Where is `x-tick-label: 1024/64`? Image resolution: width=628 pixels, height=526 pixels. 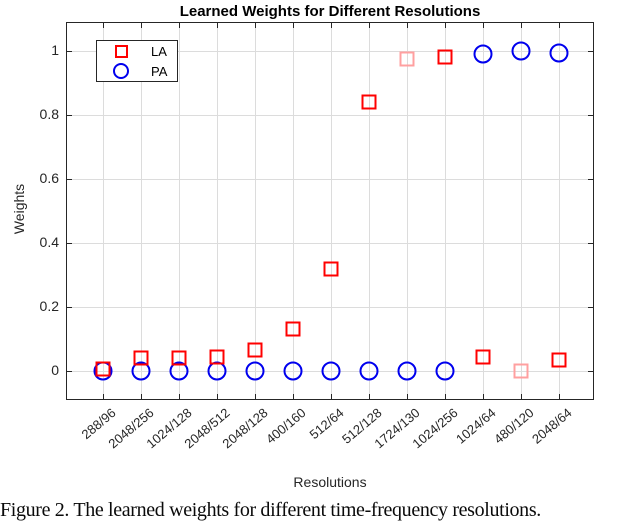
x-tick-label: 1024/64 is located at coordinates (475, 426).